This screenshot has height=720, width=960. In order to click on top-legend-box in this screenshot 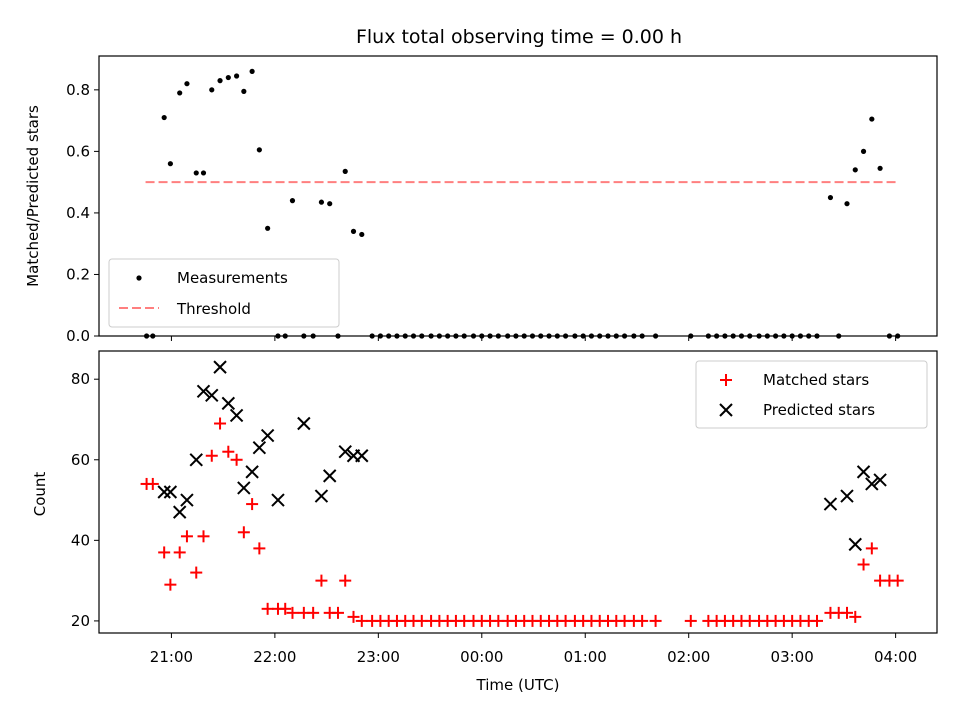, I will do `click(224, 293)`.